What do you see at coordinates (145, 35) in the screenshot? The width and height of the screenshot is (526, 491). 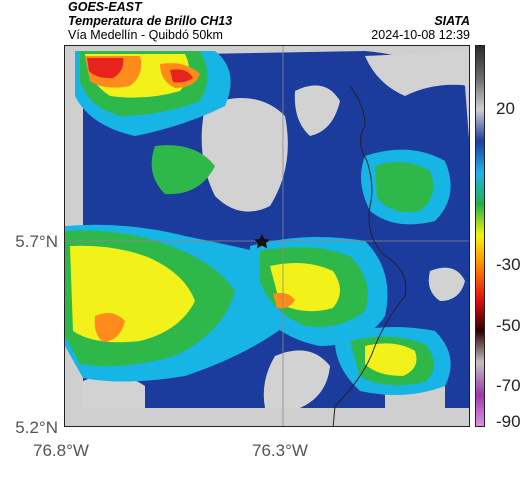 I see `region-subtitle: Vía Medellín - Quibdó 50km` at bounding box center [145, 35].